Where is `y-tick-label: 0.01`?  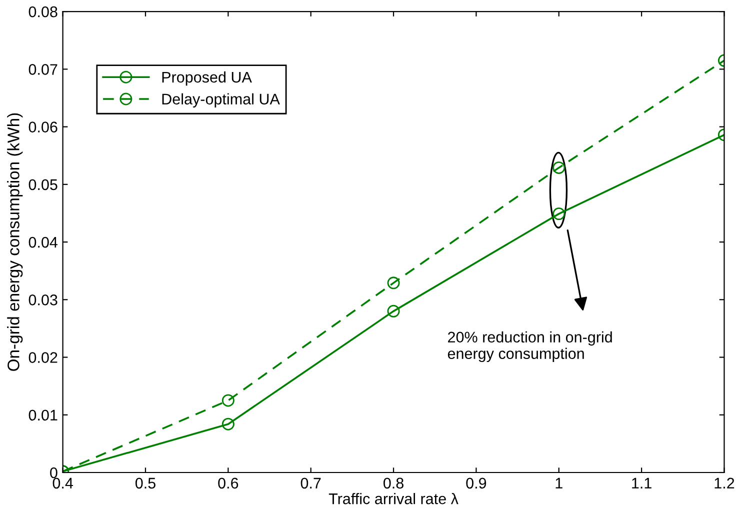 y-tick-label: 0.01 is located at coordinates (43, 415).